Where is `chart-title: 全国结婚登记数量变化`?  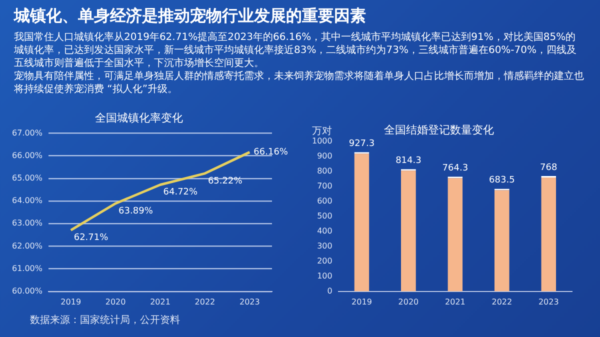 chart-title: 全国结婚登记数量变化 is located at coordinates (439, 129).